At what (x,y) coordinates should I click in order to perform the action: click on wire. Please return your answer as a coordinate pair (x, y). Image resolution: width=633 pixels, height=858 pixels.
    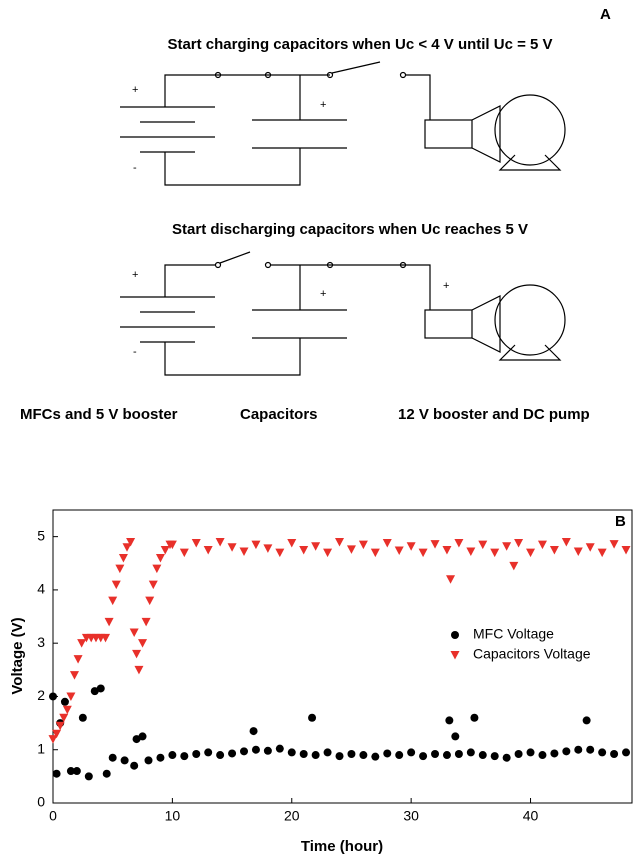
    Looking at the image, I should click on (297, 313).